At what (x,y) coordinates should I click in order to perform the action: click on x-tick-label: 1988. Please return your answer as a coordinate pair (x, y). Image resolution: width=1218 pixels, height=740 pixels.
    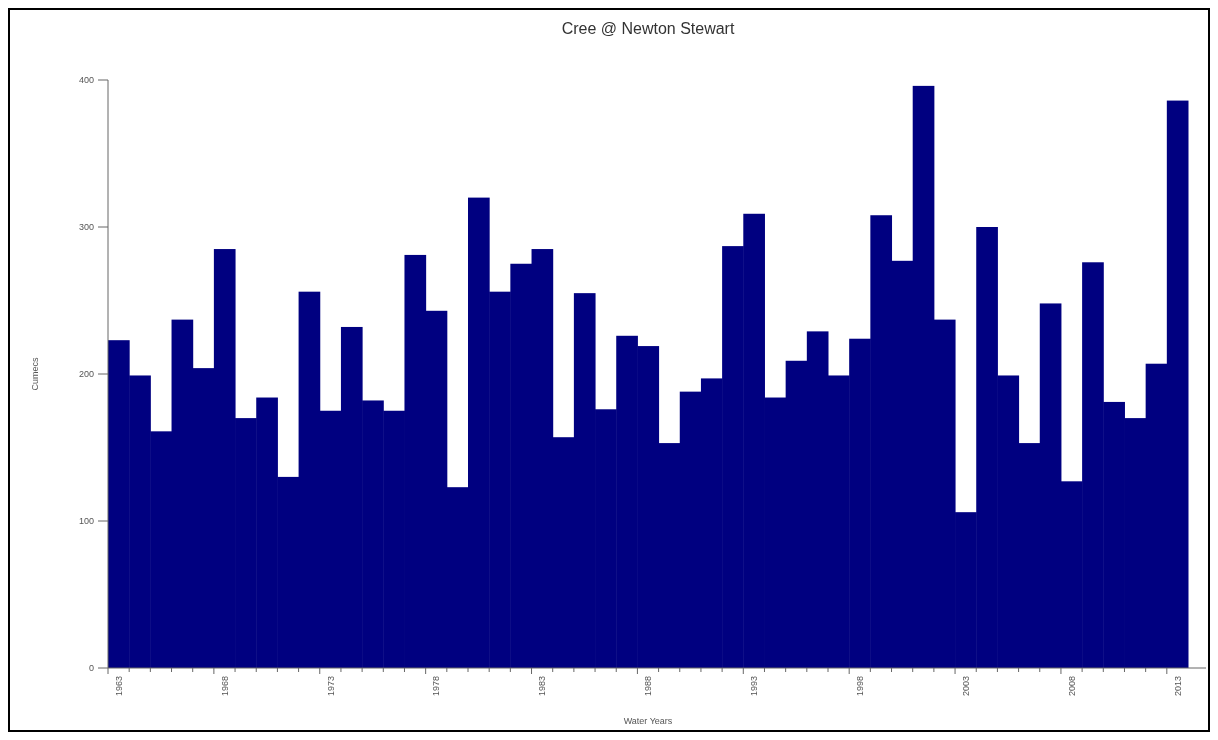
    Looking at the image, I should click on (648, 686).